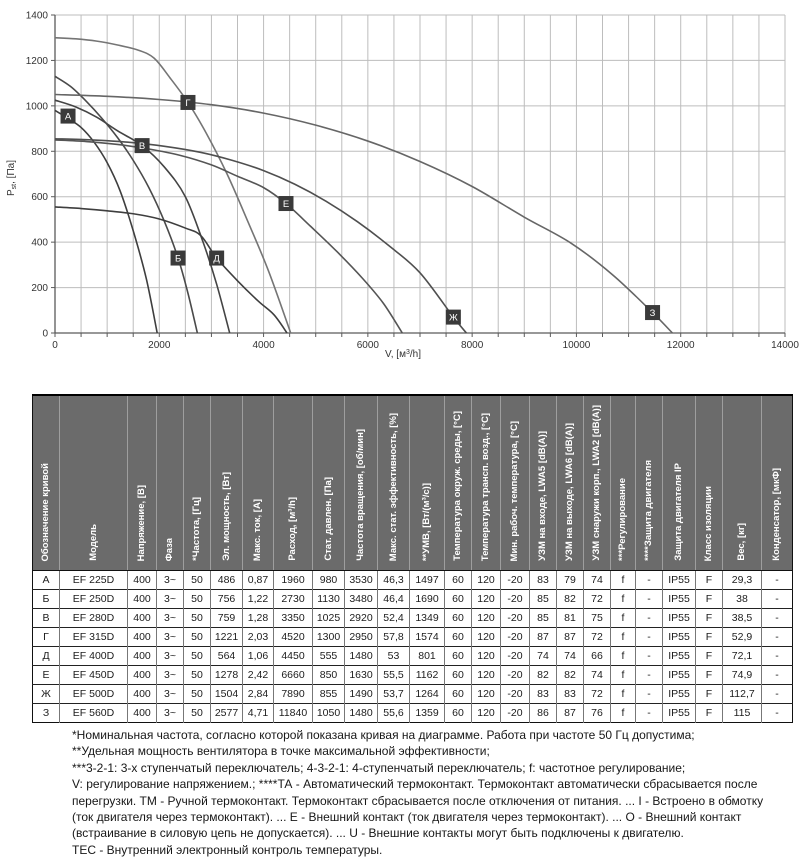  What do you see at coordinates (427, 656) in the screenshot?
I see `table-cell: 801` at bounding box center [427, 656].